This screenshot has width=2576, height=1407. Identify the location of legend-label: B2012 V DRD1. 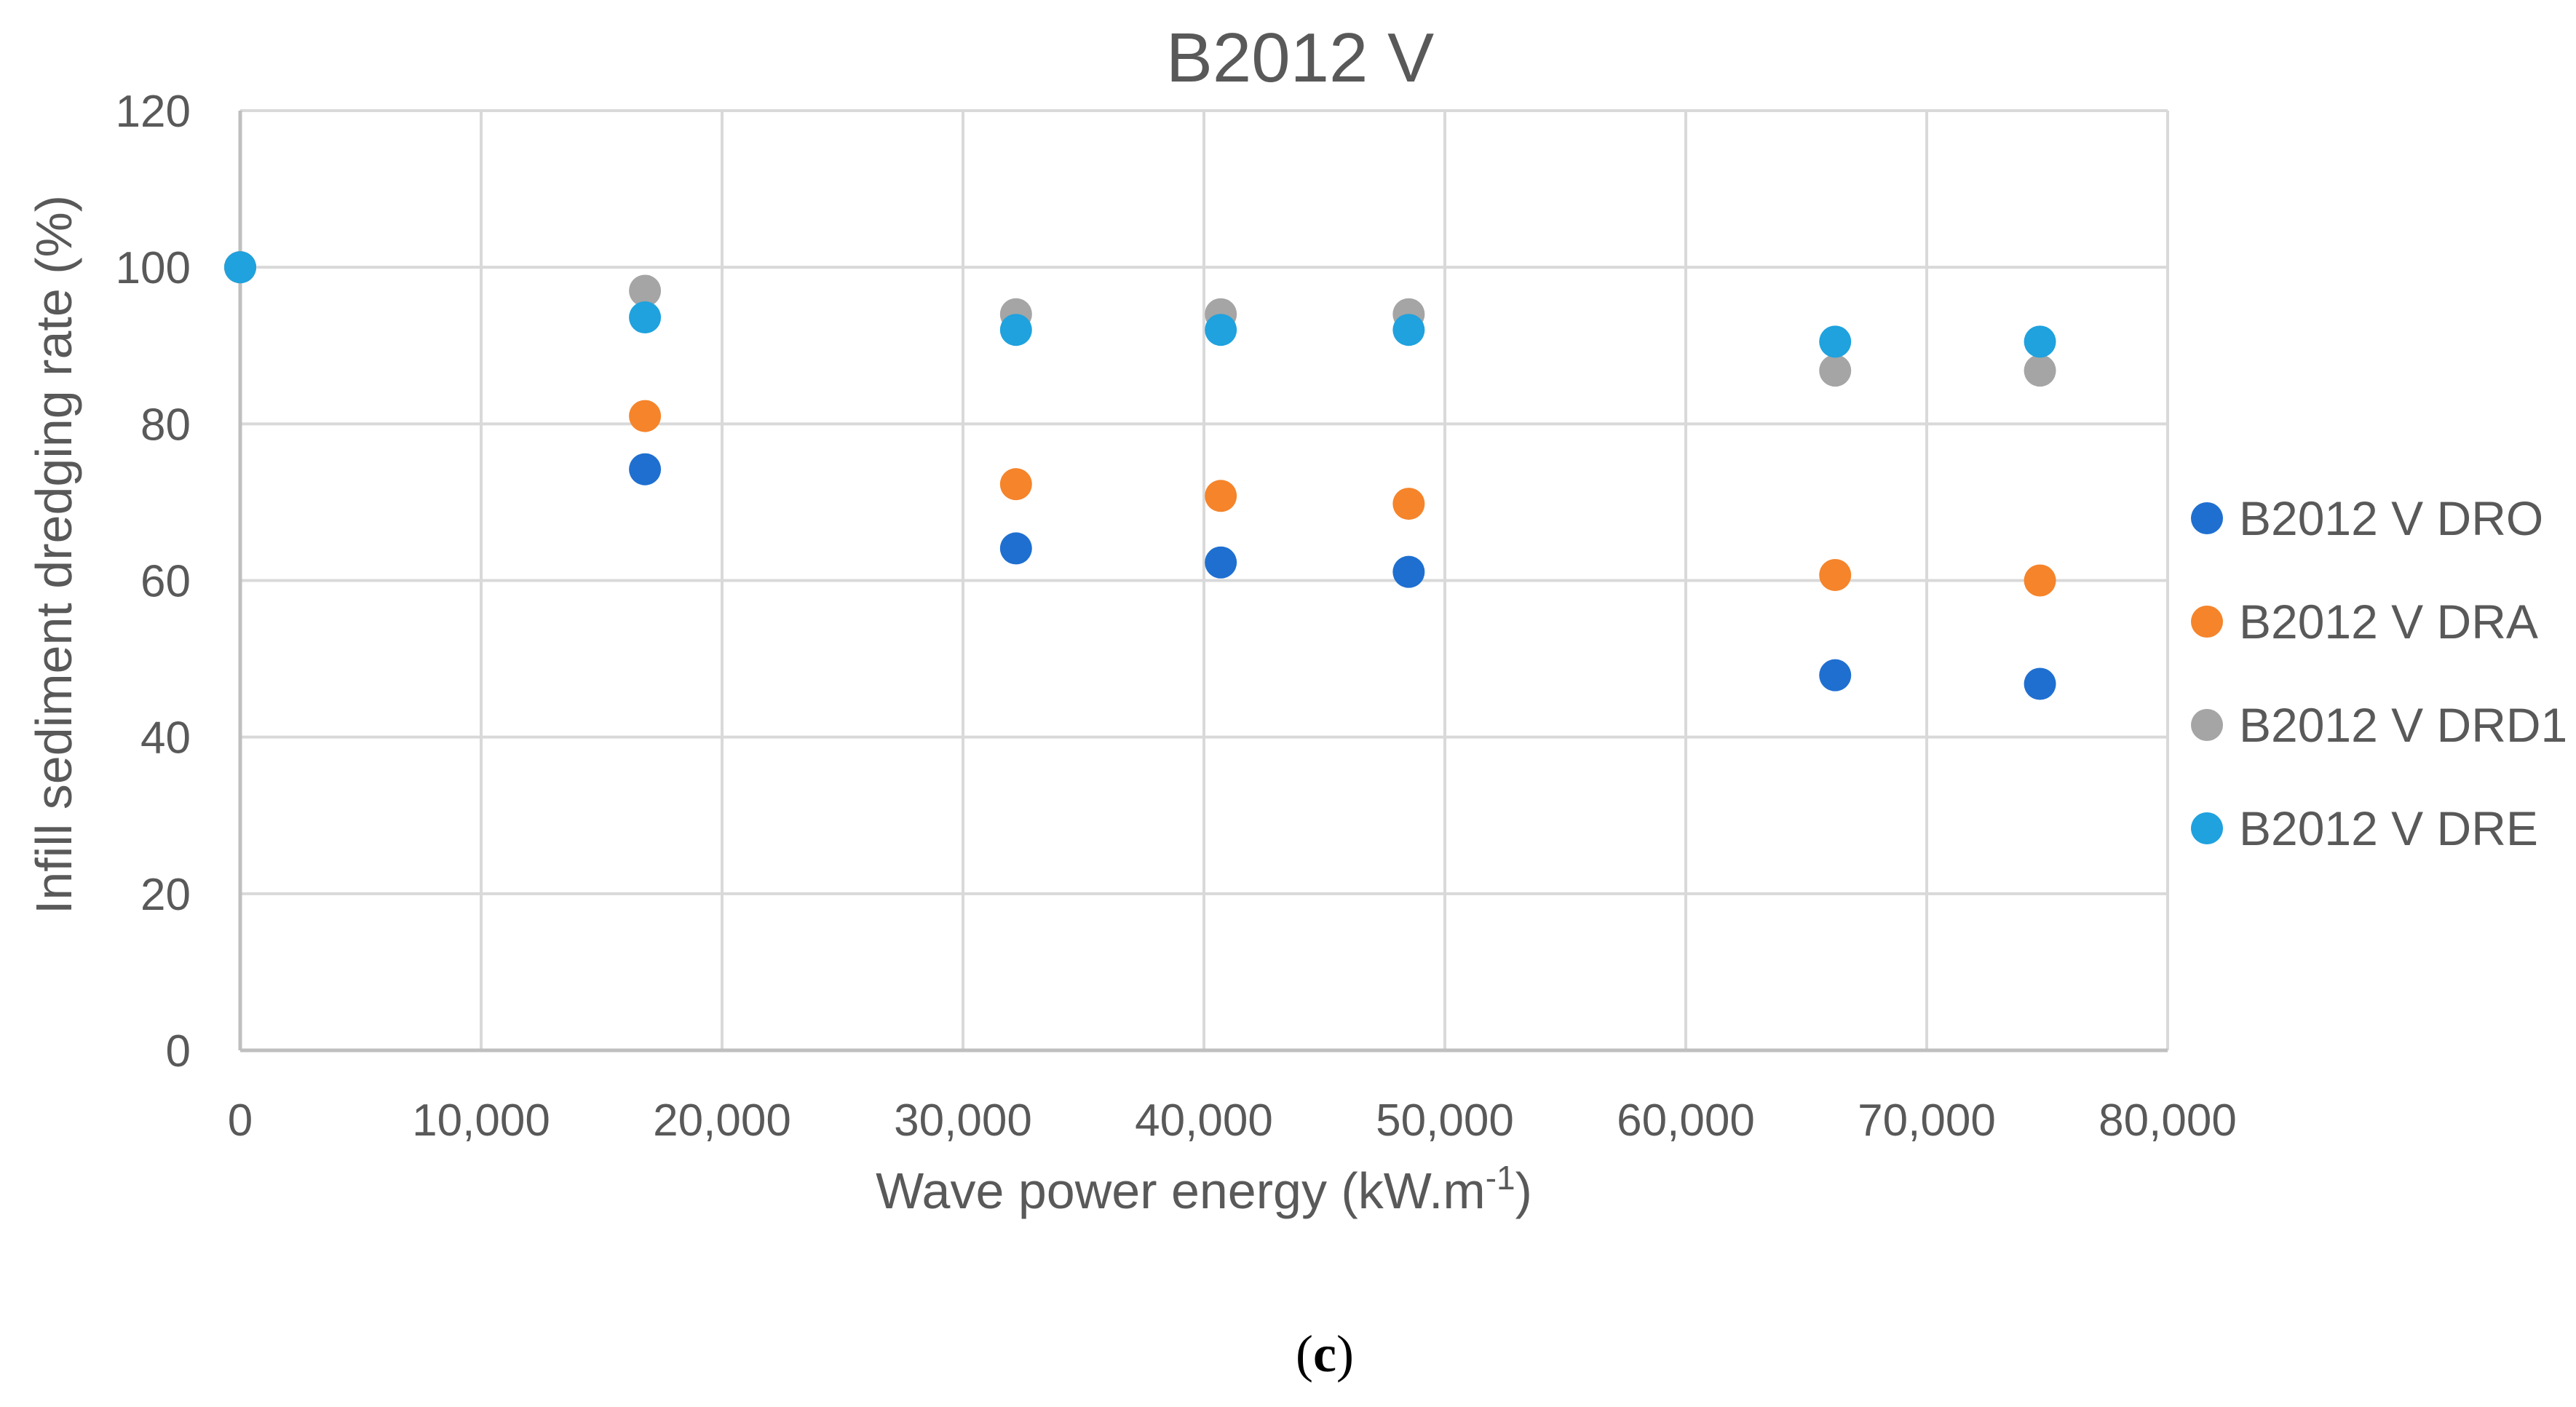
(2403, 725).